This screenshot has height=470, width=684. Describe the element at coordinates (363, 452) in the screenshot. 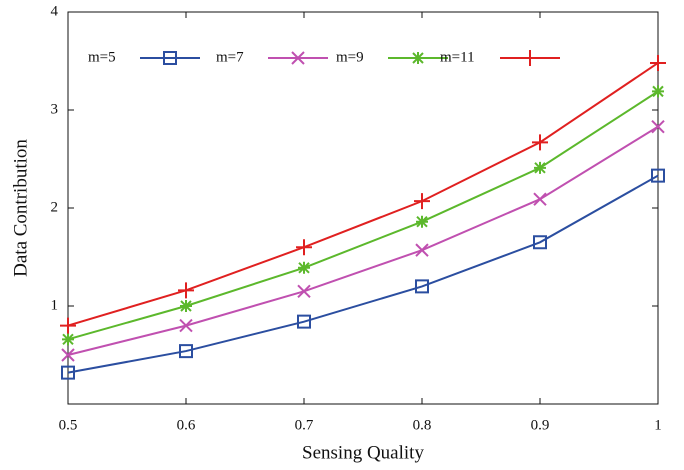

I see `x-axis-title: Sensing Quality` at that location.